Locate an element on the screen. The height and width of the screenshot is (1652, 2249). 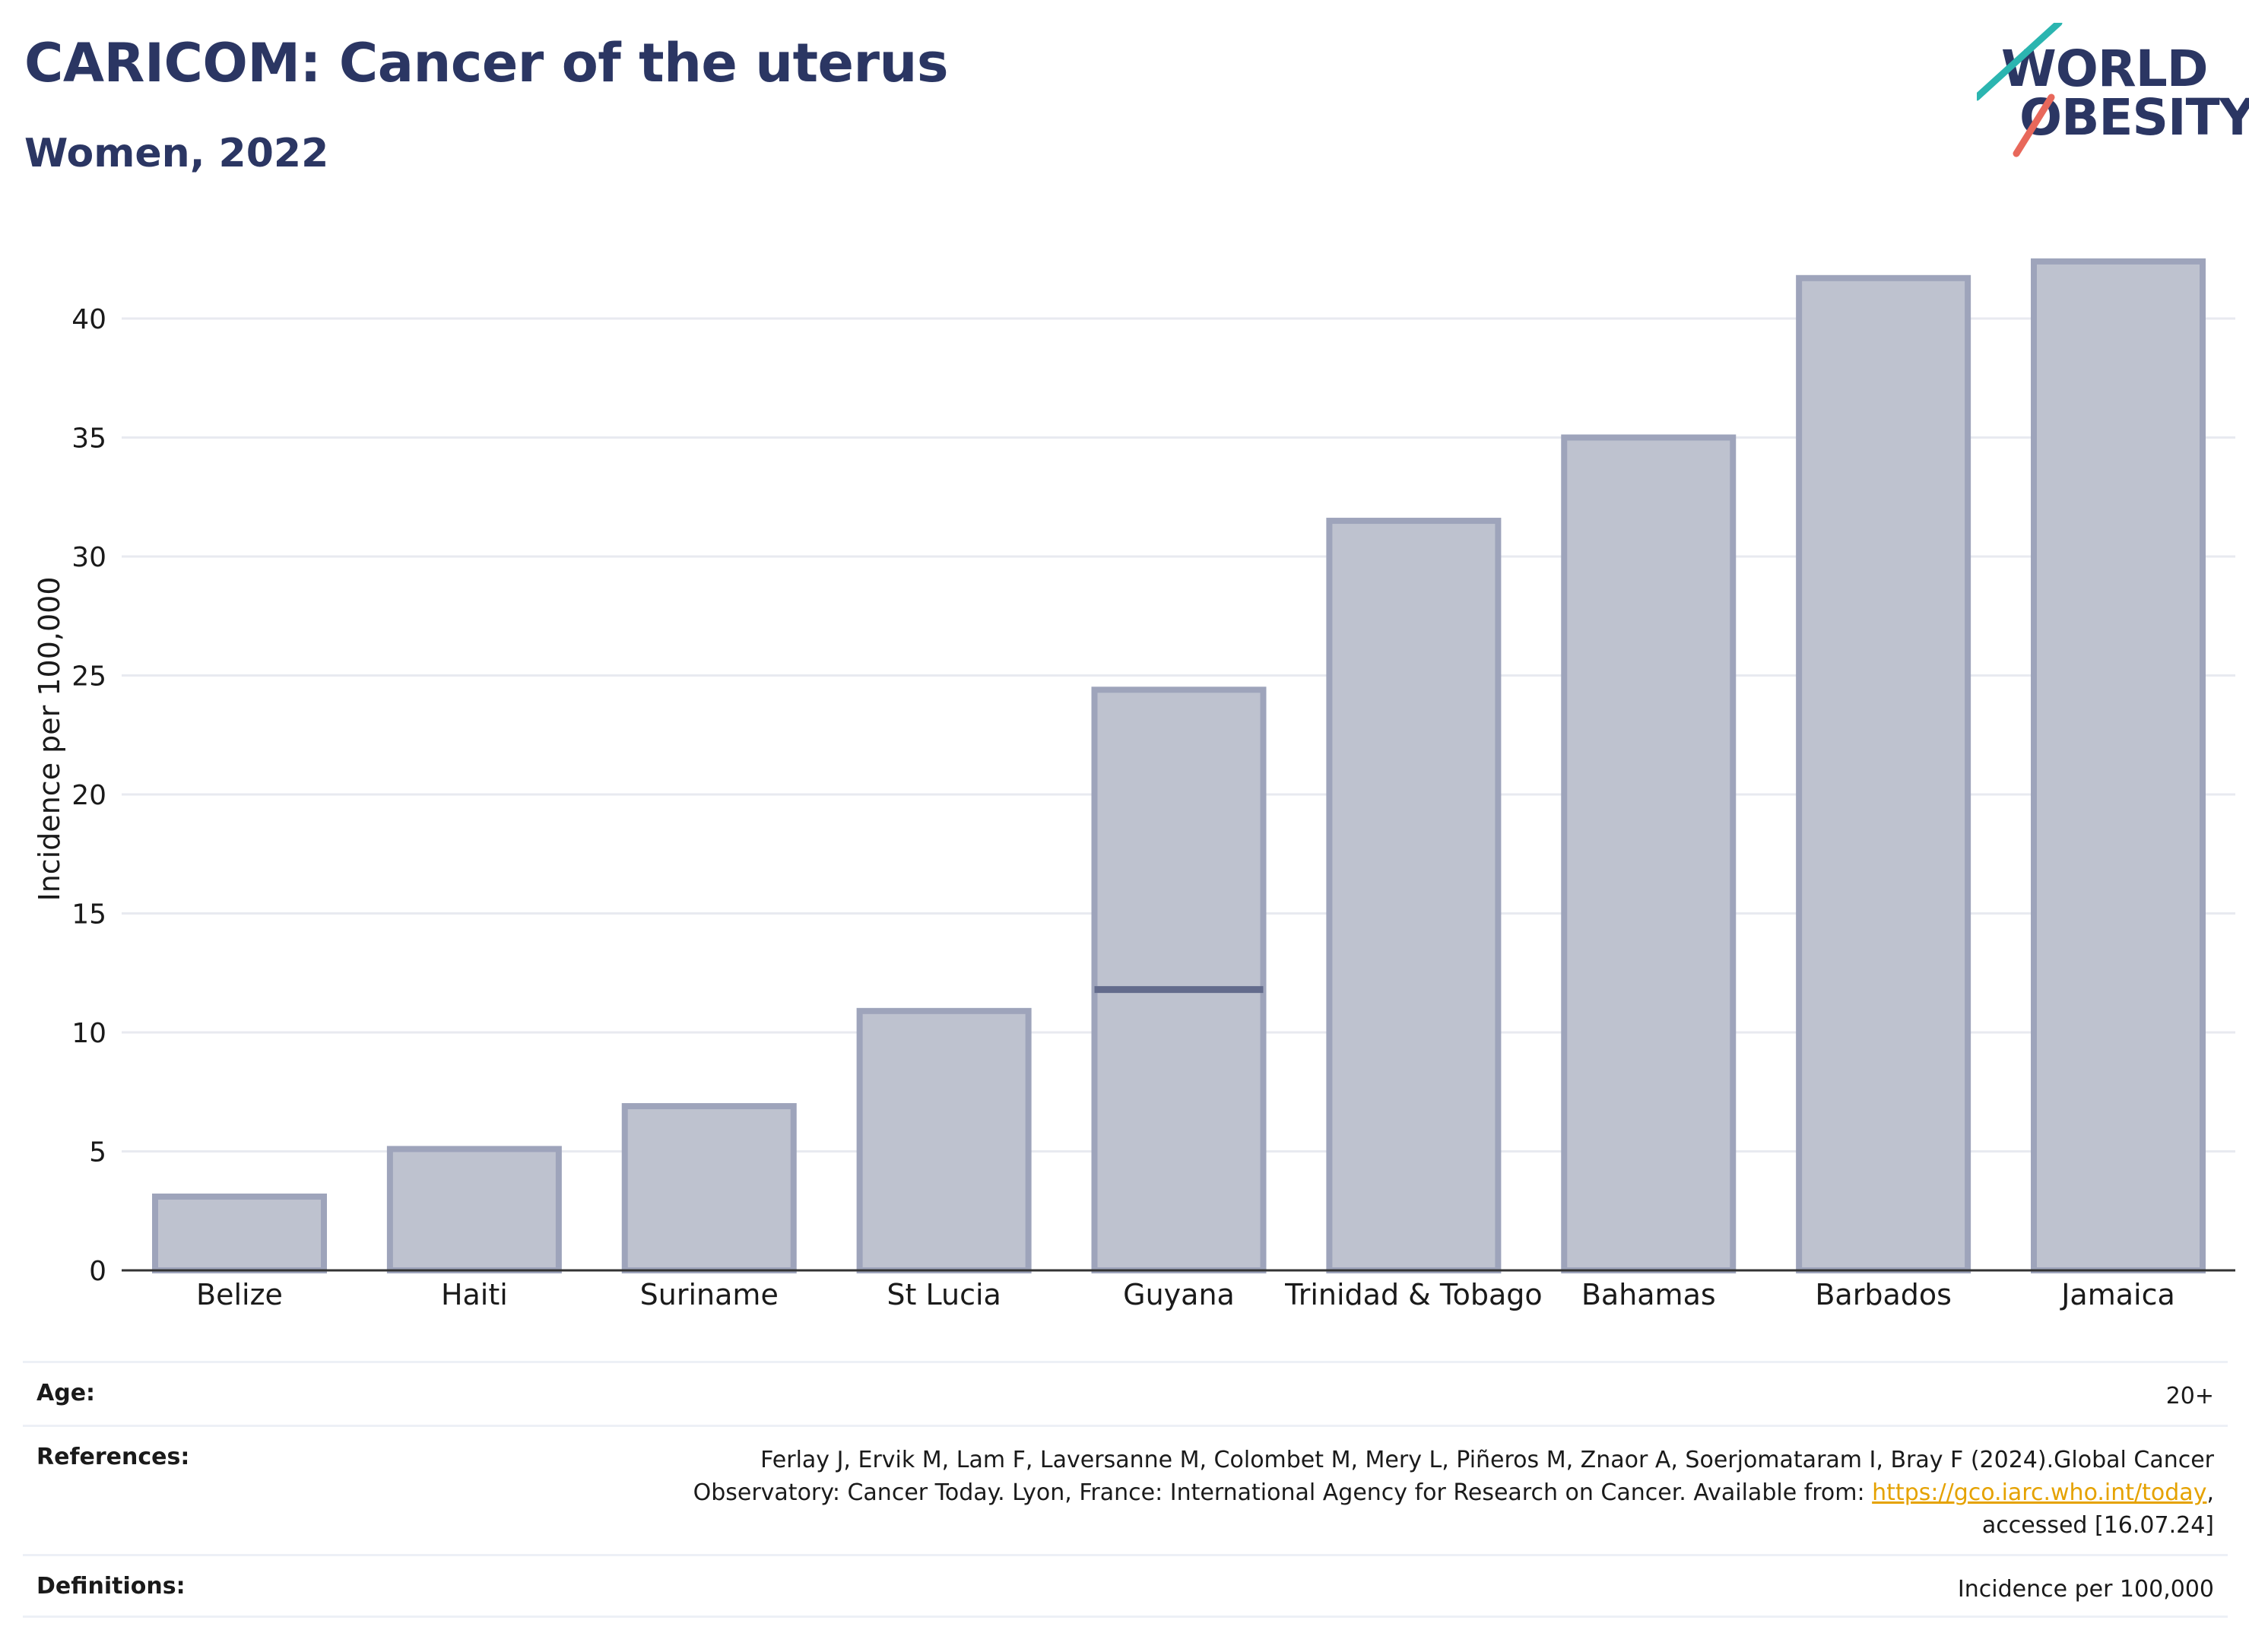
x-tick-label: Bahamas is located at coordinates (1648, 1294).